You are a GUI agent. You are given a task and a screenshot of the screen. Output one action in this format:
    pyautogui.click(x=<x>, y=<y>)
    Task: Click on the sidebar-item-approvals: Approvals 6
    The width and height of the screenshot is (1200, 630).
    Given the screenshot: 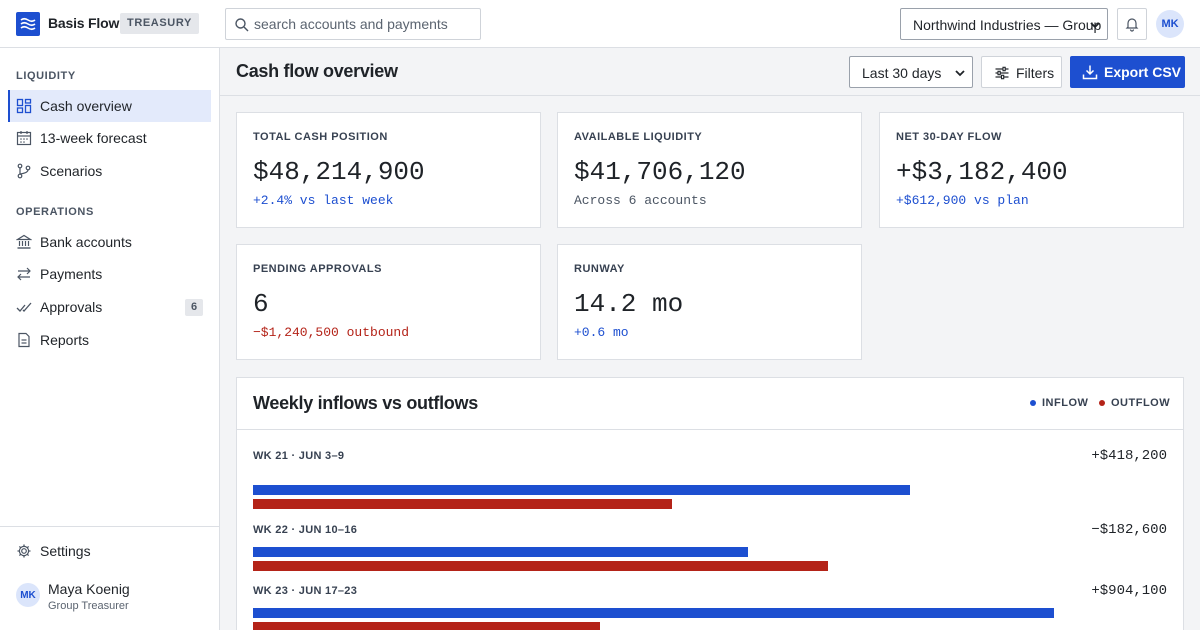 What is the action you would take?
    pyautogui.click(x=109, y=307)
    